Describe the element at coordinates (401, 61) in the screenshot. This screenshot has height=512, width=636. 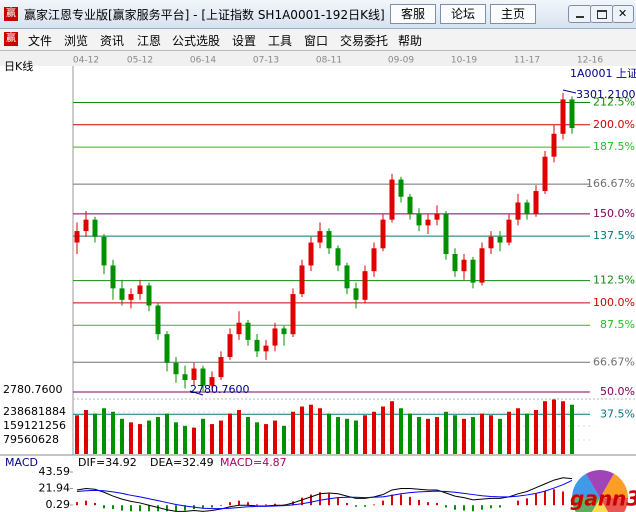
I see `x-tick-label: 09-09` at that location.